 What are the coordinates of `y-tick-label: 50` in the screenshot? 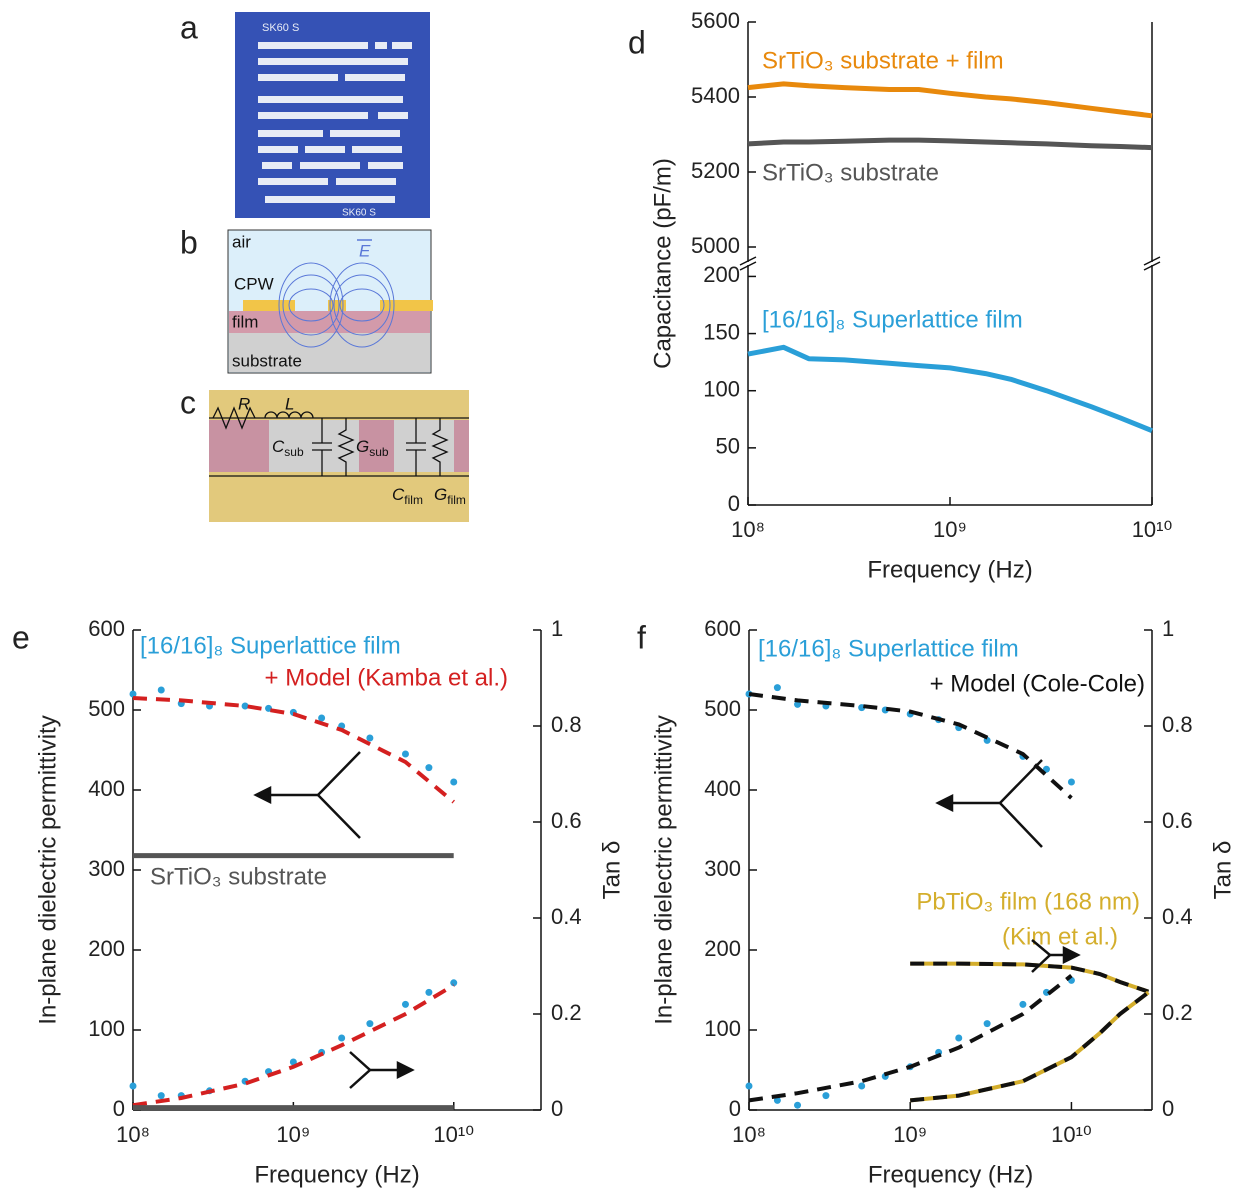 It's located at (728, 446).